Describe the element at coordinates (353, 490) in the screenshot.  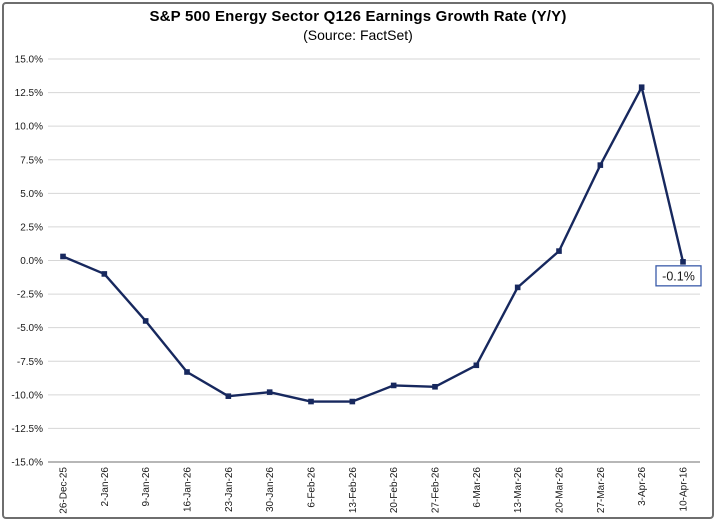
I see `x-axis-tick-label: 13-Feb-26` at that location.